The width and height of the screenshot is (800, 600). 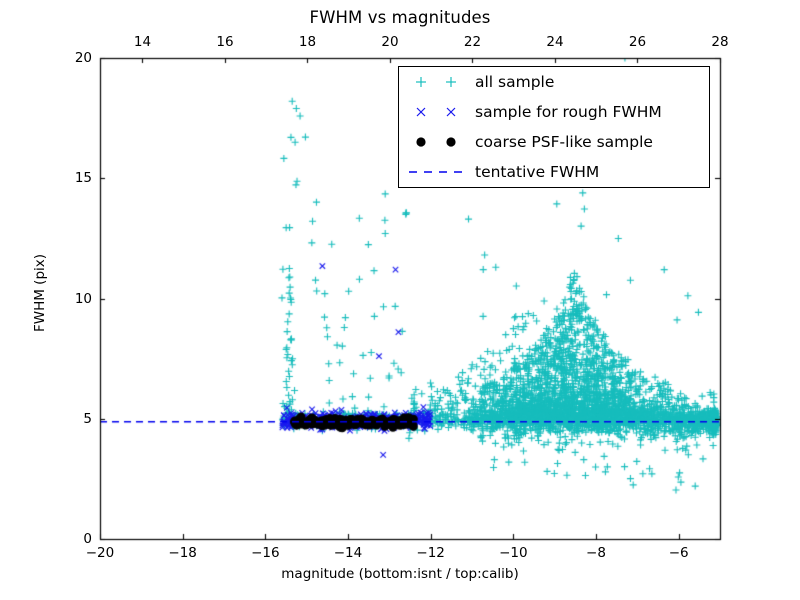 What do you see at coordinates (87, 418) in the screenshot?
I see `y-tick-label: 5` at bounding box center [87, 418].